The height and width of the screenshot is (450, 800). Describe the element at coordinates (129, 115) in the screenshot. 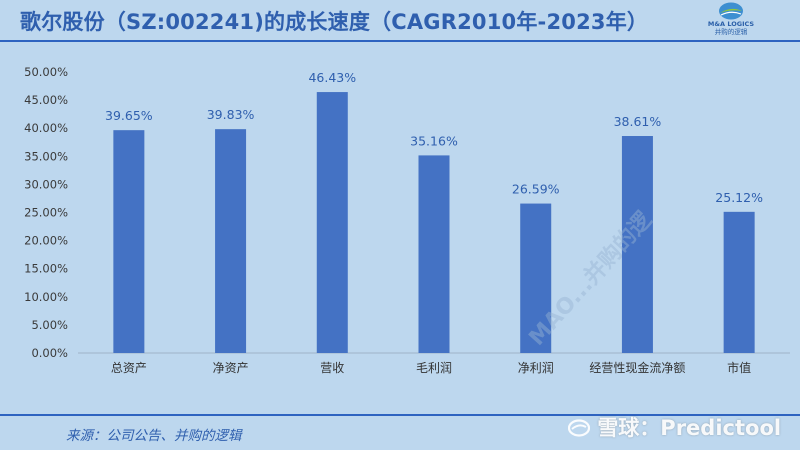

I see `data-label: 39.65%` at that location.